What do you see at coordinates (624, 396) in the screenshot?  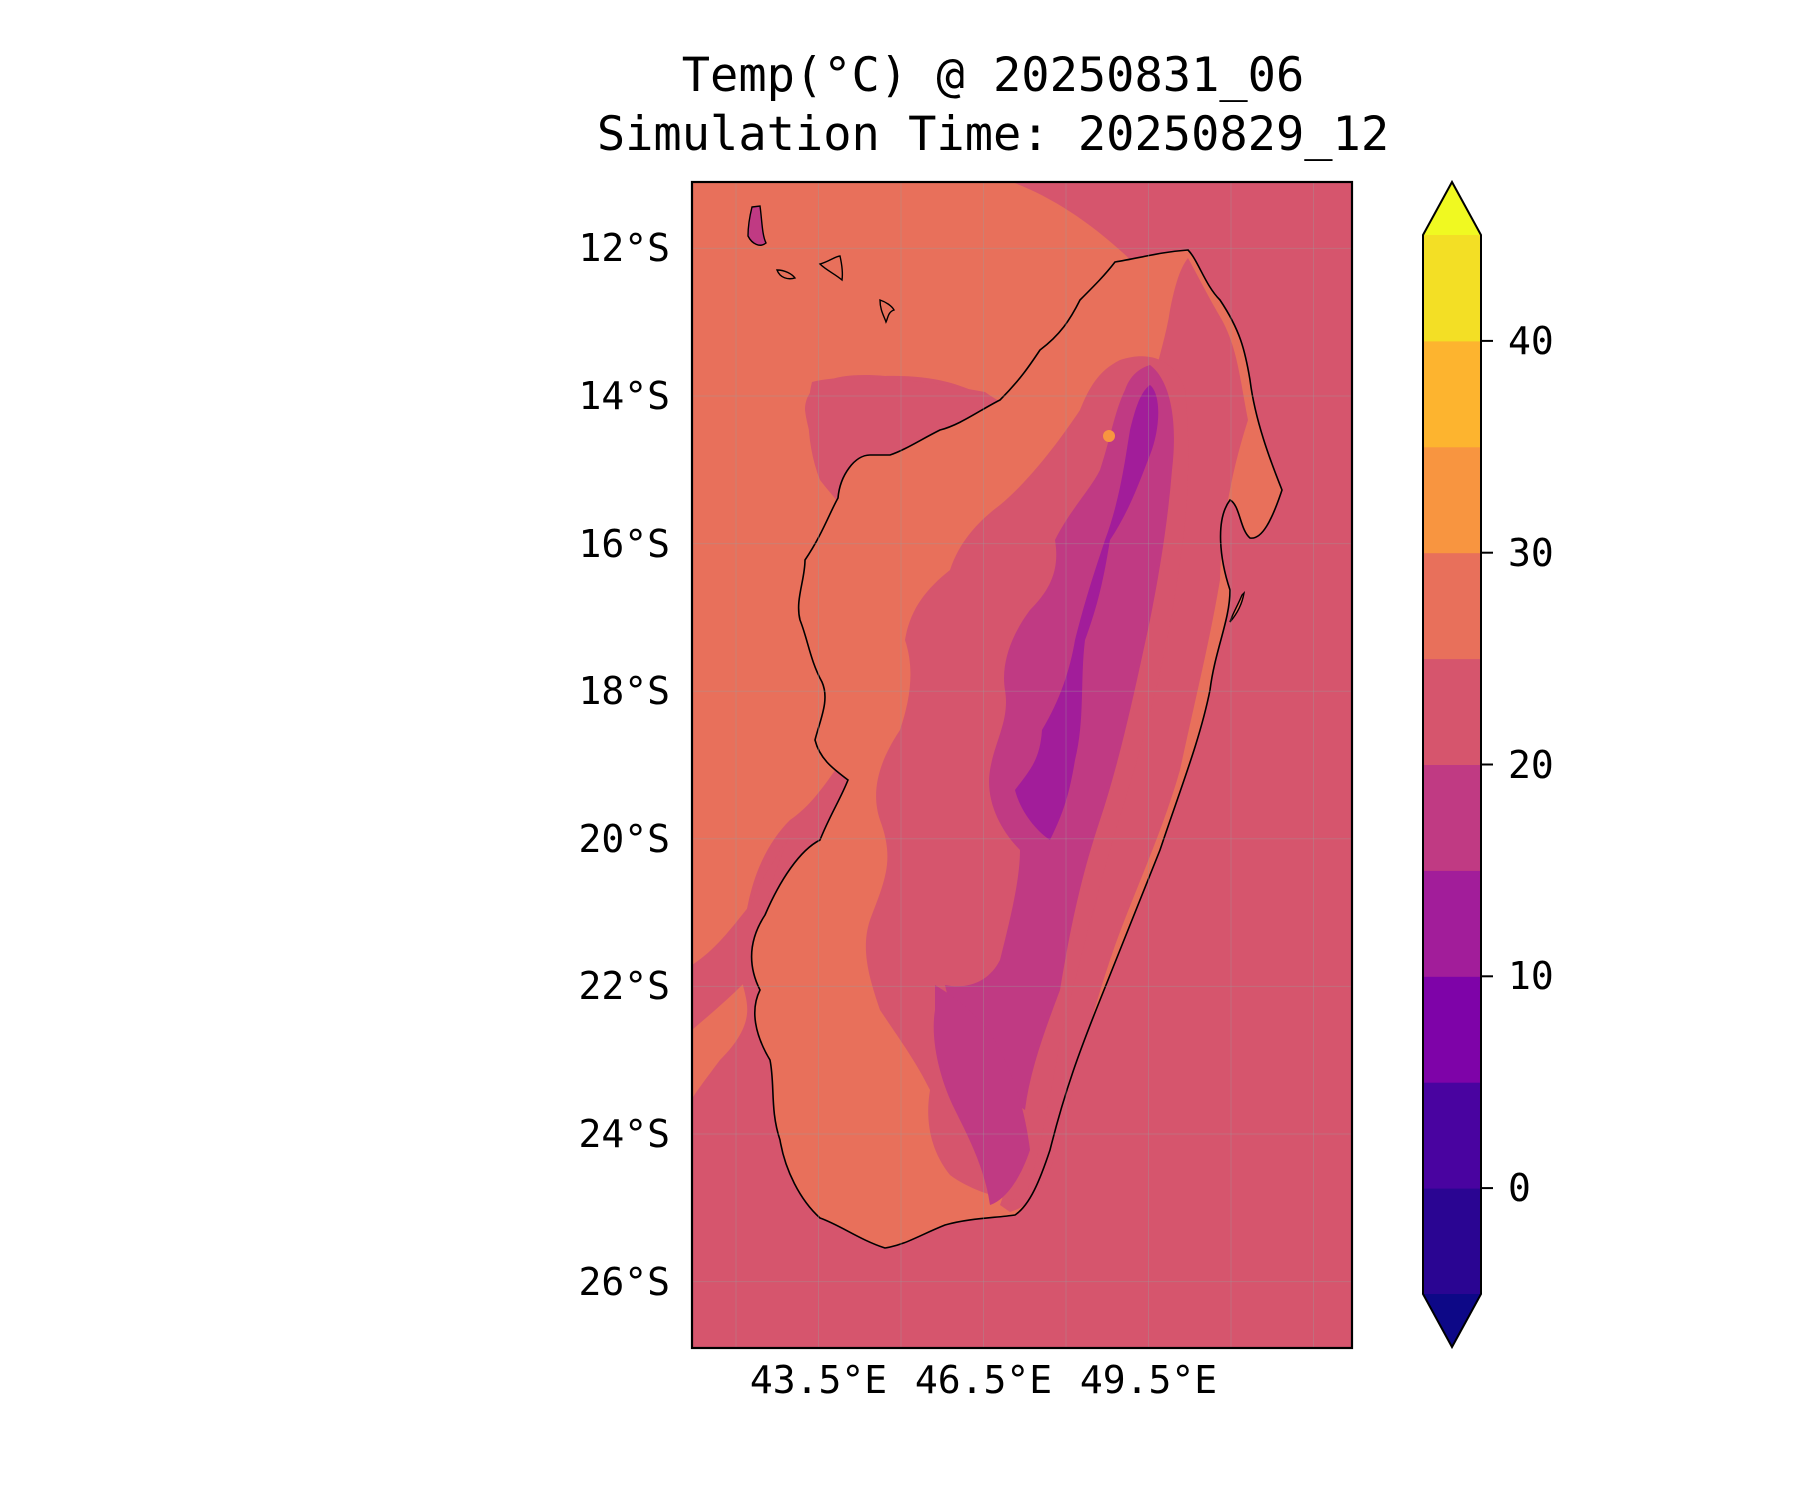 I see `y-tick-label: 14°S` at bounding box center [624, 396].